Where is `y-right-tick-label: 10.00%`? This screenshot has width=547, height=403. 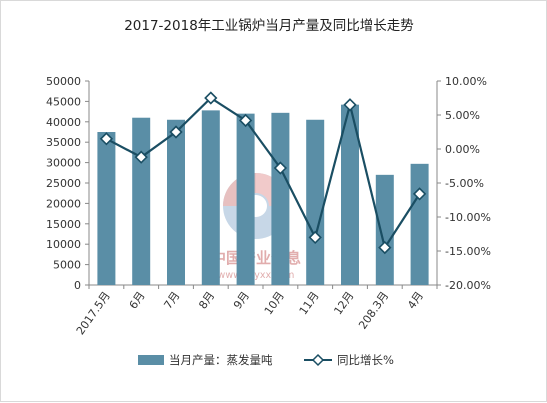 y-right-tick-label: 10.00% is located at coordinates (466, 81).